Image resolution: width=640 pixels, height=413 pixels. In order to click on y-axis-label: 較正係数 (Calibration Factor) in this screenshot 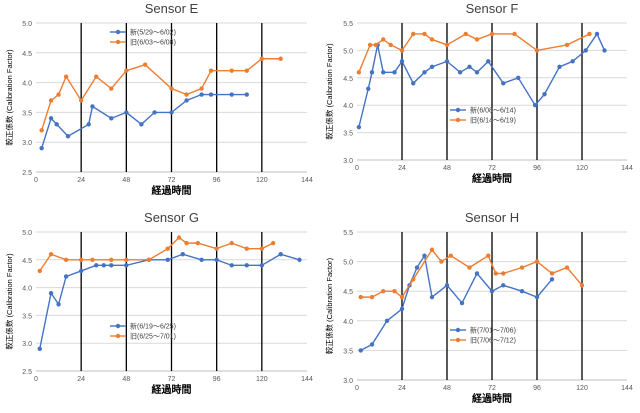, I will do `click(329, 91)`.